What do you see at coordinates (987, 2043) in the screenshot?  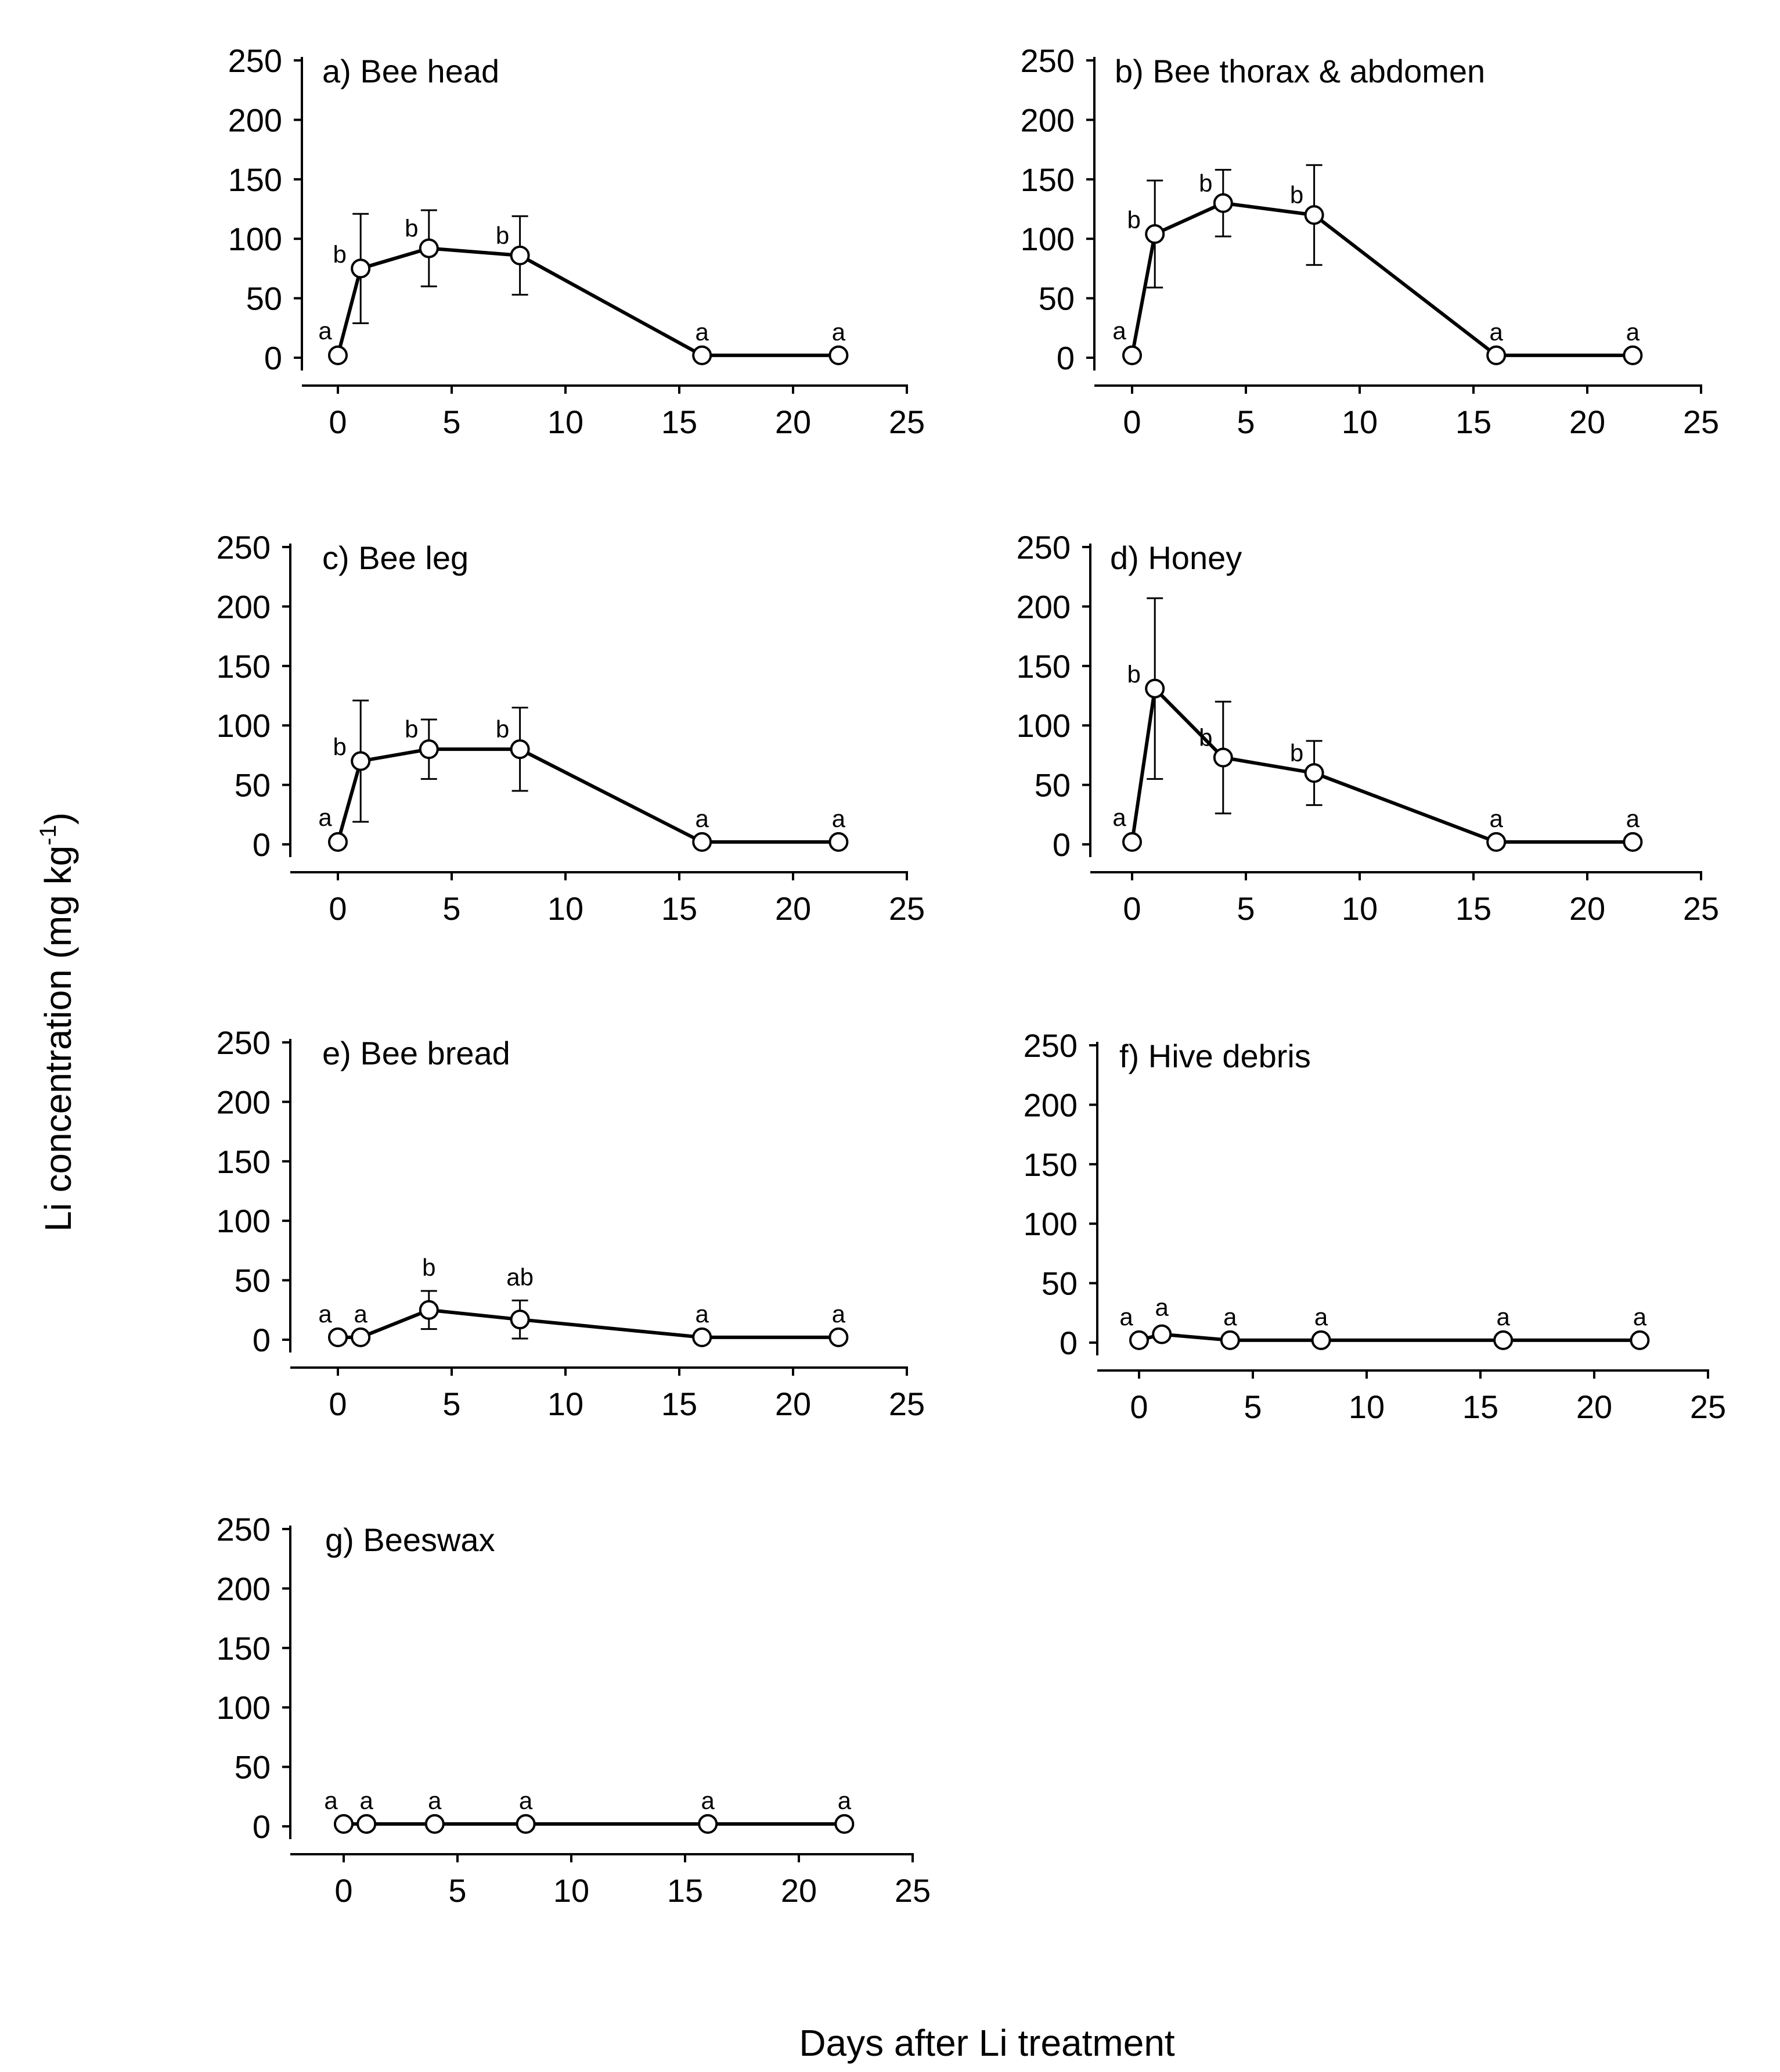 I see `x-axis-title: Days after Li treatment` at bounding box center [987, 2043].